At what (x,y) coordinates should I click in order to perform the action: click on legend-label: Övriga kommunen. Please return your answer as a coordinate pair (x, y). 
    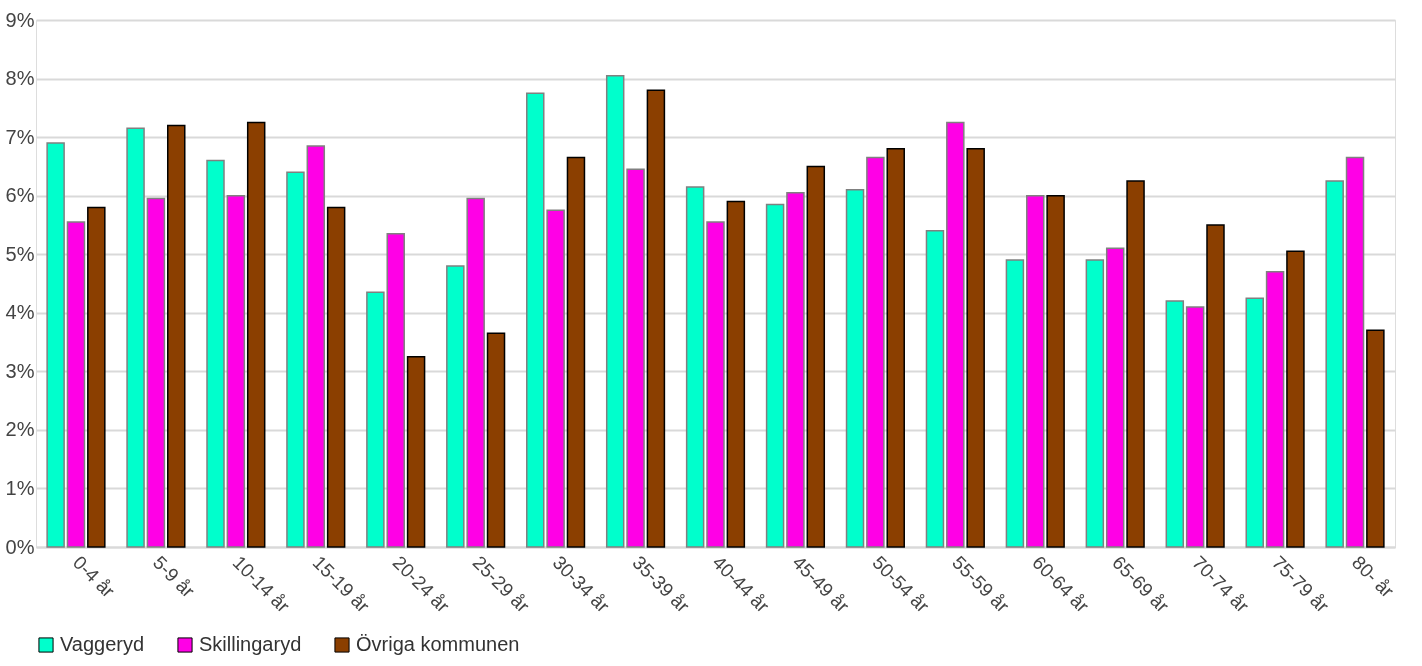
    Looking at the image, I should click on (438, 644).